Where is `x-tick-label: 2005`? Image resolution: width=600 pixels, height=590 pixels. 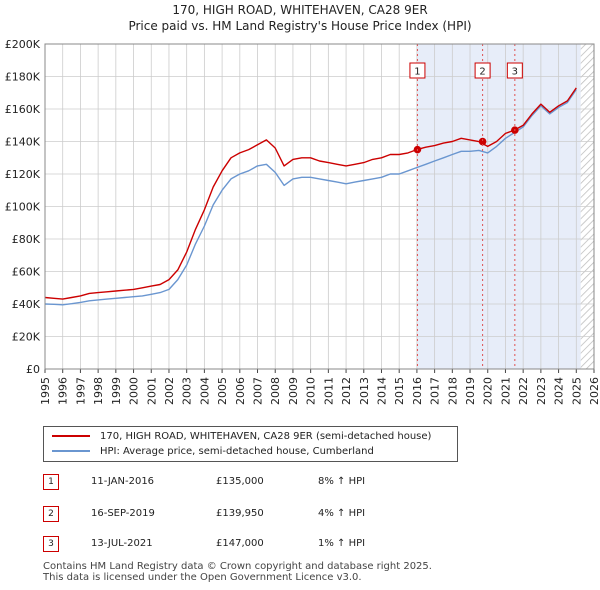
x-tick-label: 2005 is located at coordinates (222, 391).